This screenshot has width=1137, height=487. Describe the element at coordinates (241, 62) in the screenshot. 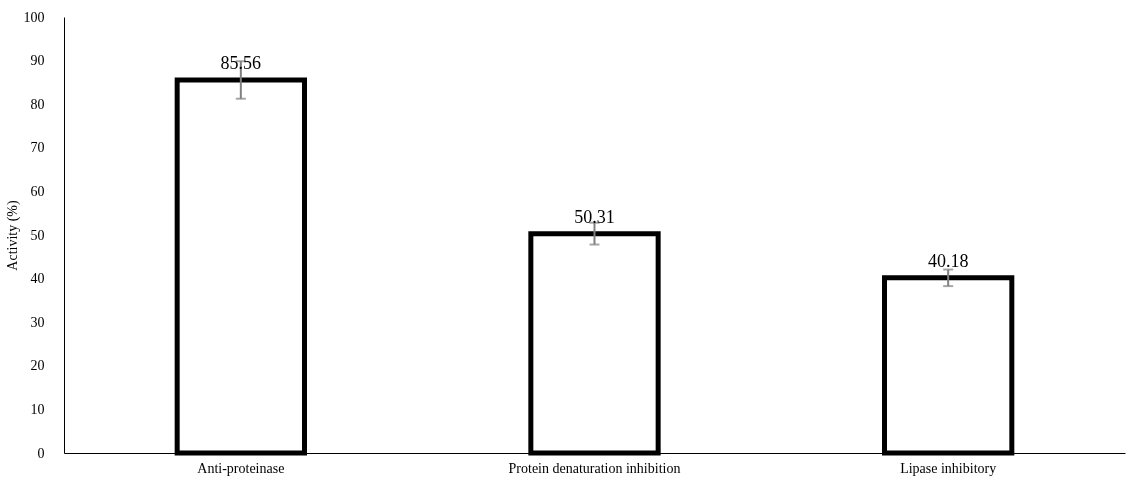

I see `data-label: 85.56` at that location.